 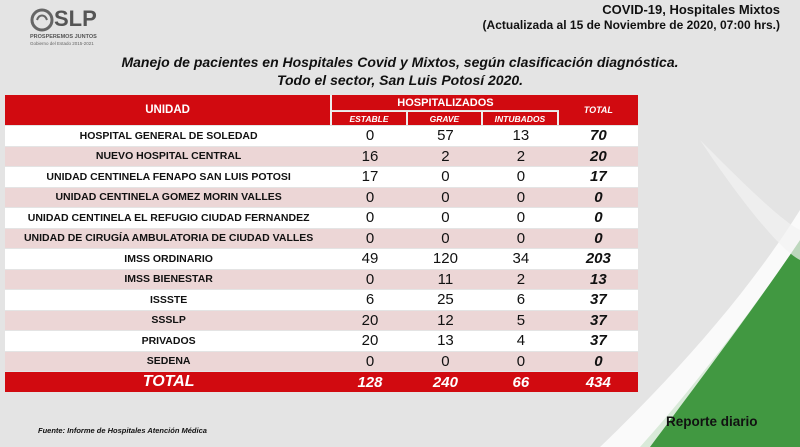 I want to click on table-row: IMSS ORDINARIO 49 120 34 203, so click(x=321, y=259).